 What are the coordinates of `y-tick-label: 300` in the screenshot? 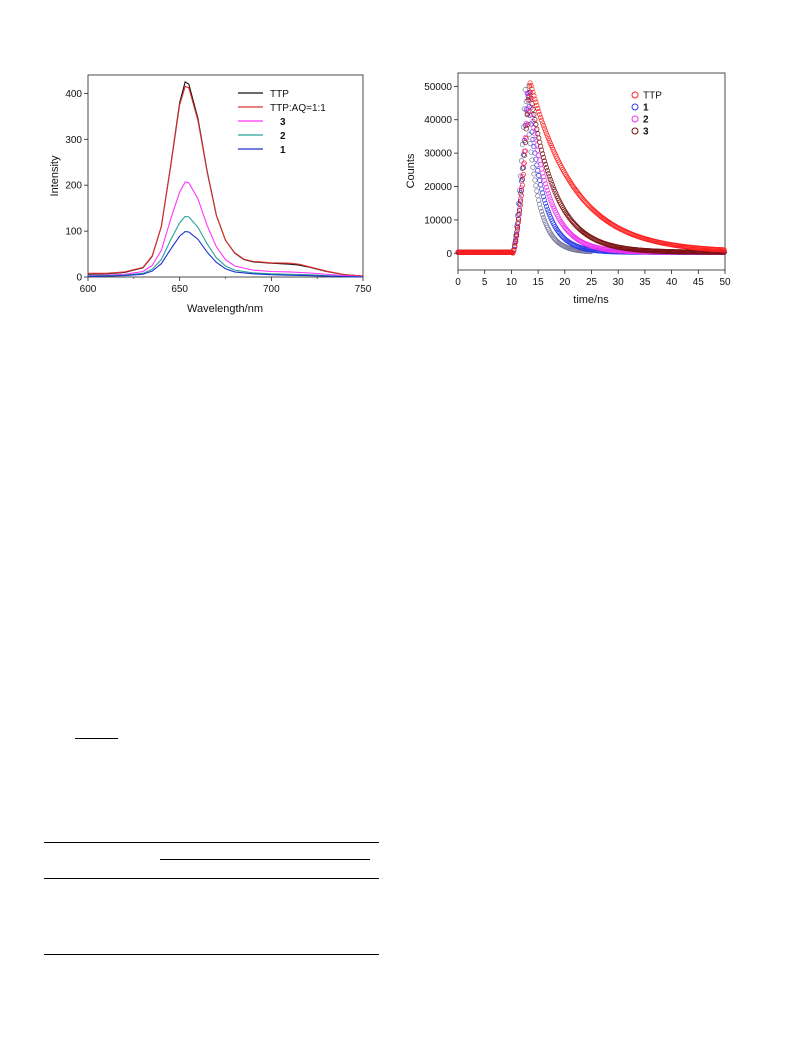 It's located at (73, 140).